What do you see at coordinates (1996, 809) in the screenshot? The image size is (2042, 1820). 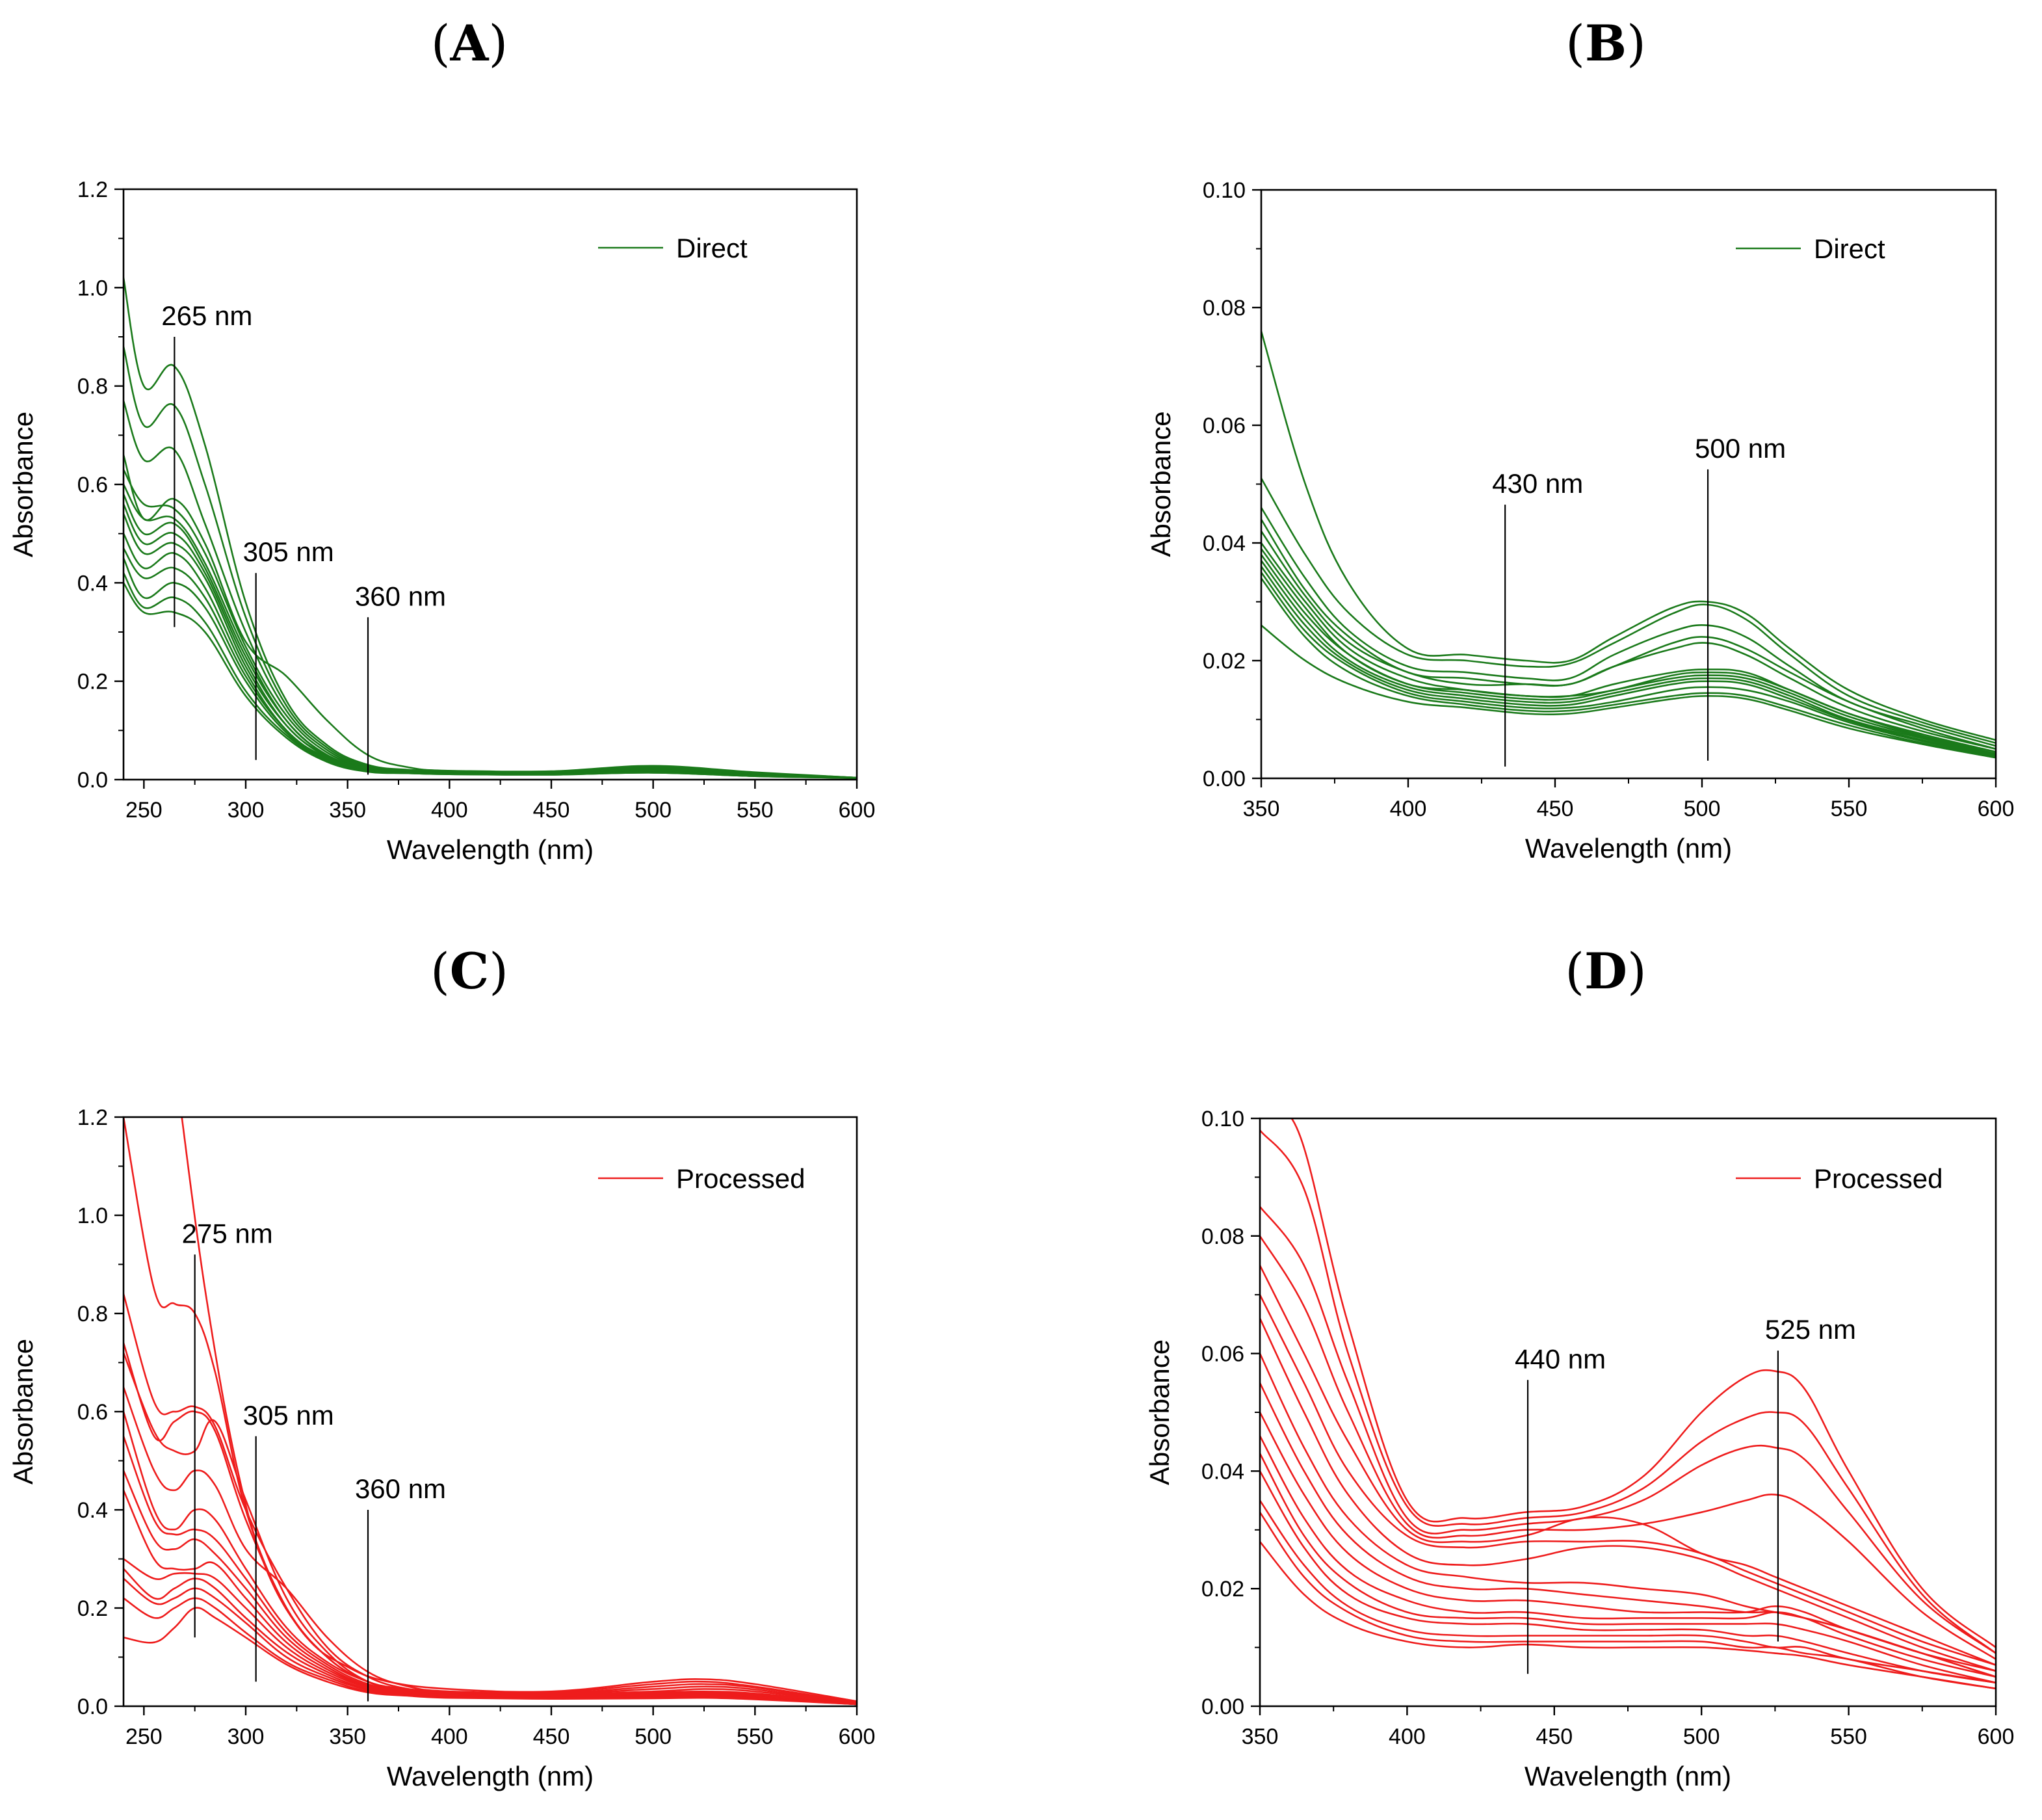 I see `x-tick-label-B-600: 600` at bounding box center [1996, 809].